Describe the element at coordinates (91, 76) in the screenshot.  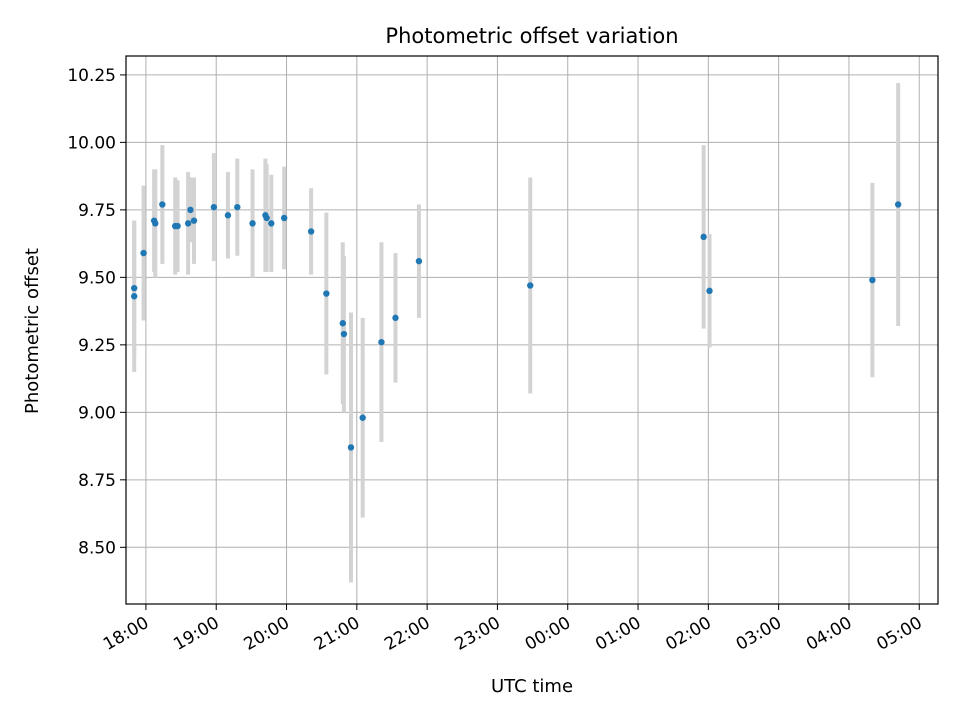
I see `y-tick-label: 10.25` at that location.